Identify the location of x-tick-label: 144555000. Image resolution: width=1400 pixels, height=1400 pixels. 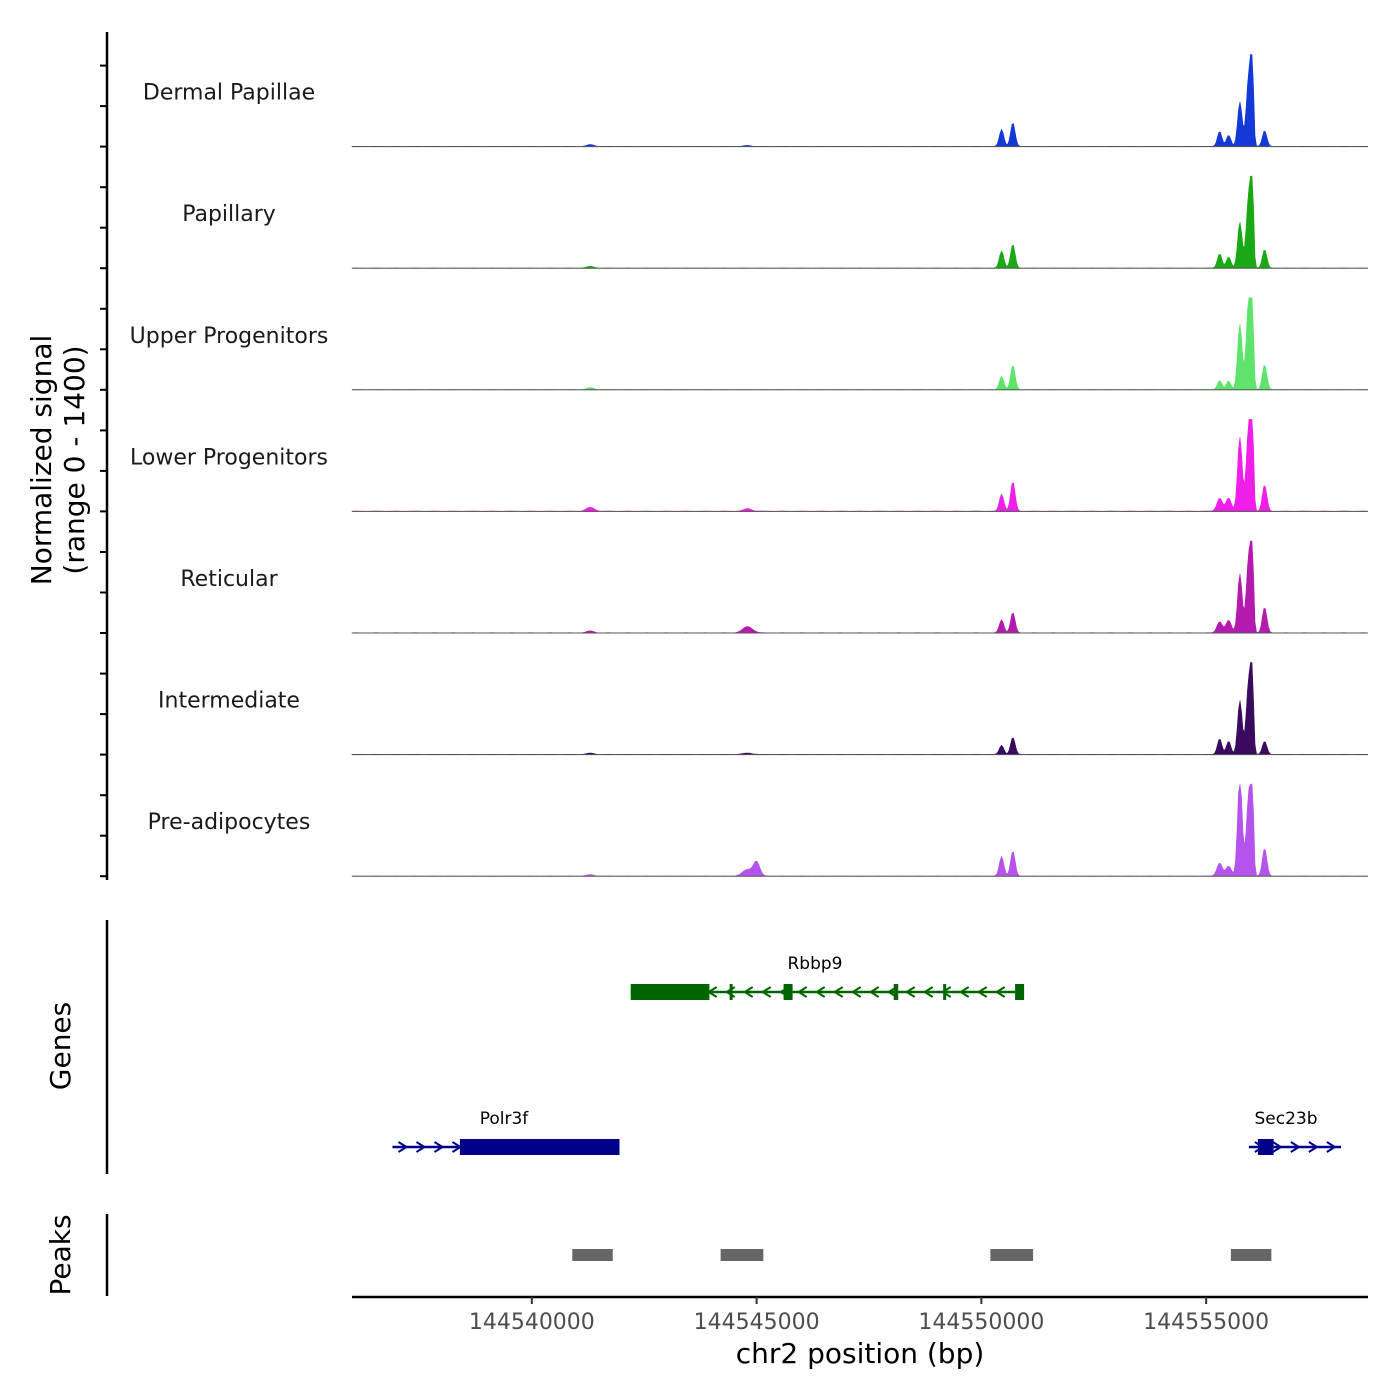
(1206, 1322).